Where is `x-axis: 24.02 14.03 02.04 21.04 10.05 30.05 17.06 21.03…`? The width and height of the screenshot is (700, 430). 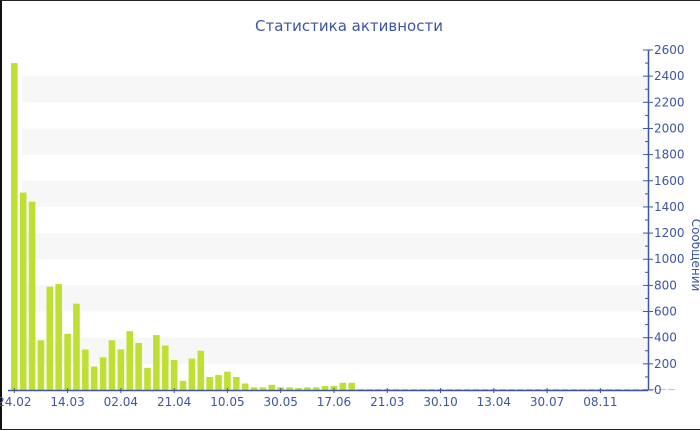 x-axis: 24.02 14.03 02.04 21.04 10.05 30.05 17.06 21.03… is located at coordinates (324, 398).